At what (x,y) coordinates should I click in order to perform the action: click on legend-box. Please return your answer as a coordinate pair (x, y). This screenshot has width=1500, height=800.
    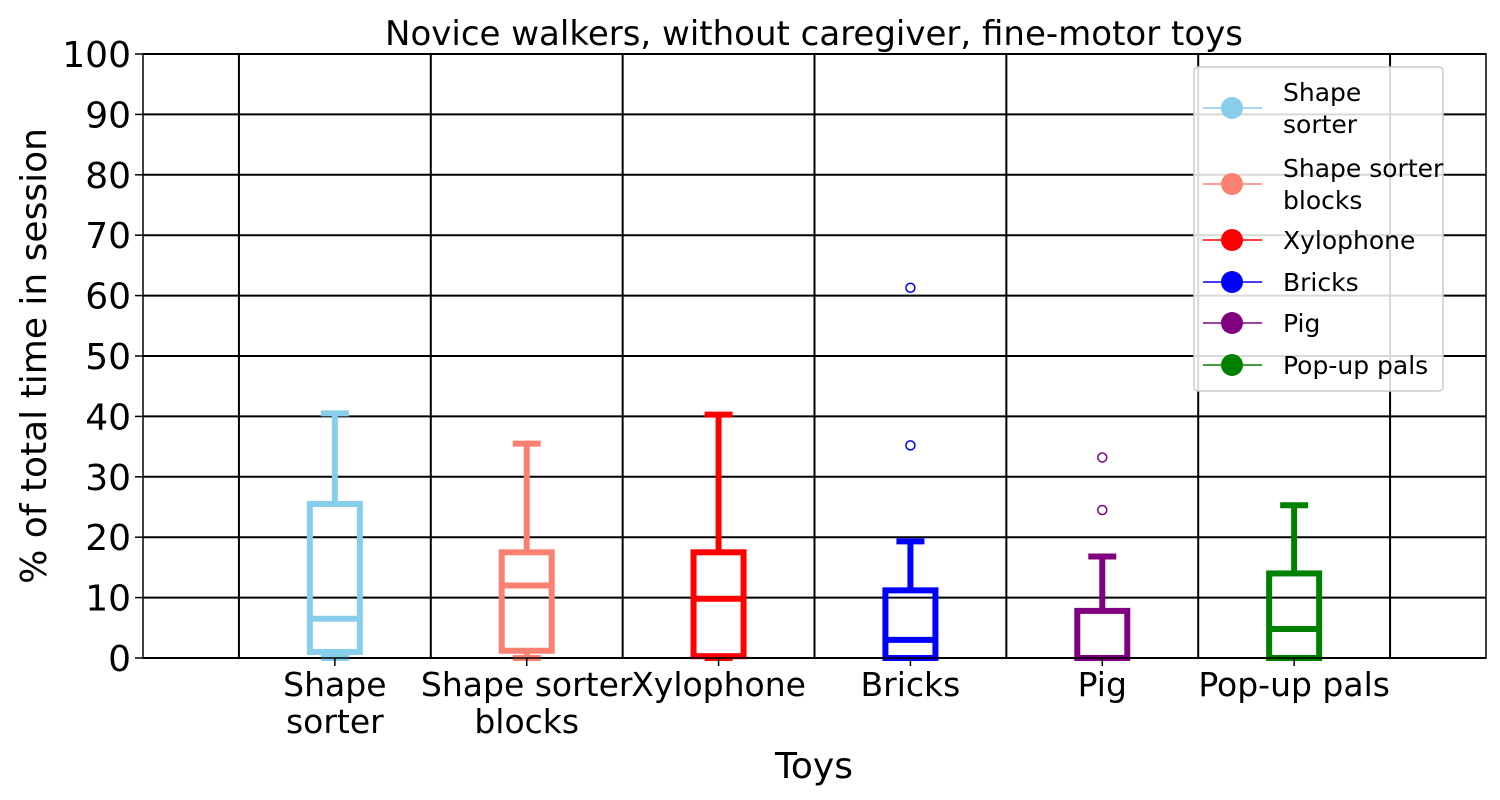
    Looking at the image, I should click on (1318, 229).